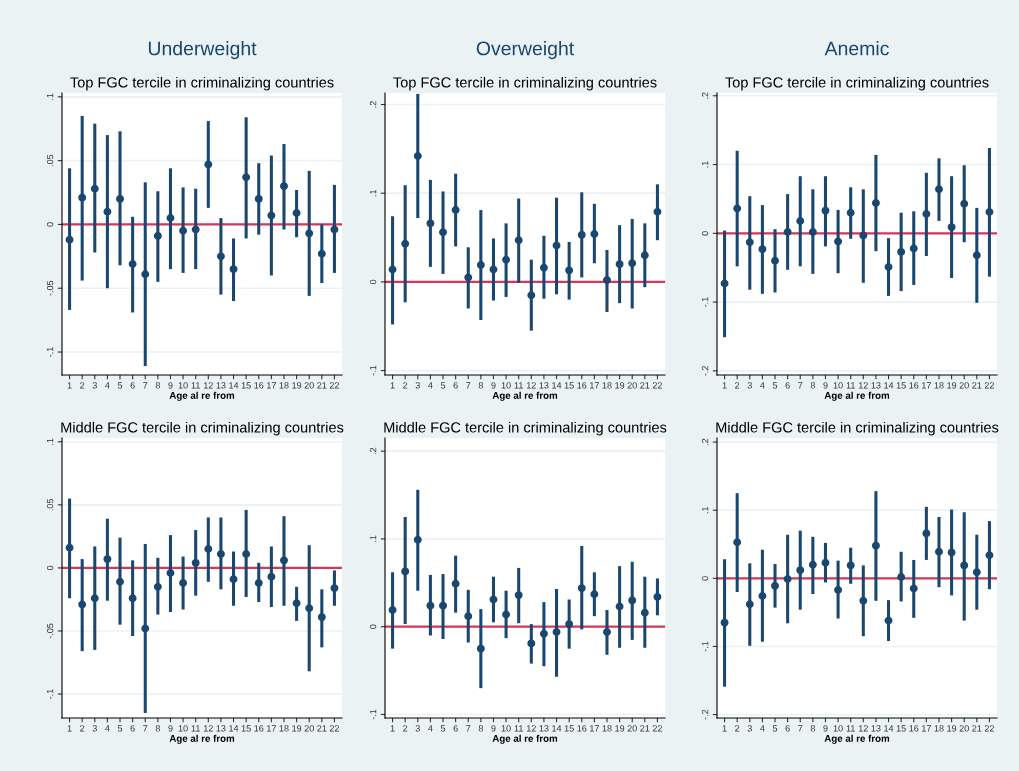 The height and width of the screenshot is (771, 1019). I want to click on x-tick-label: 7, so click(800, 728).